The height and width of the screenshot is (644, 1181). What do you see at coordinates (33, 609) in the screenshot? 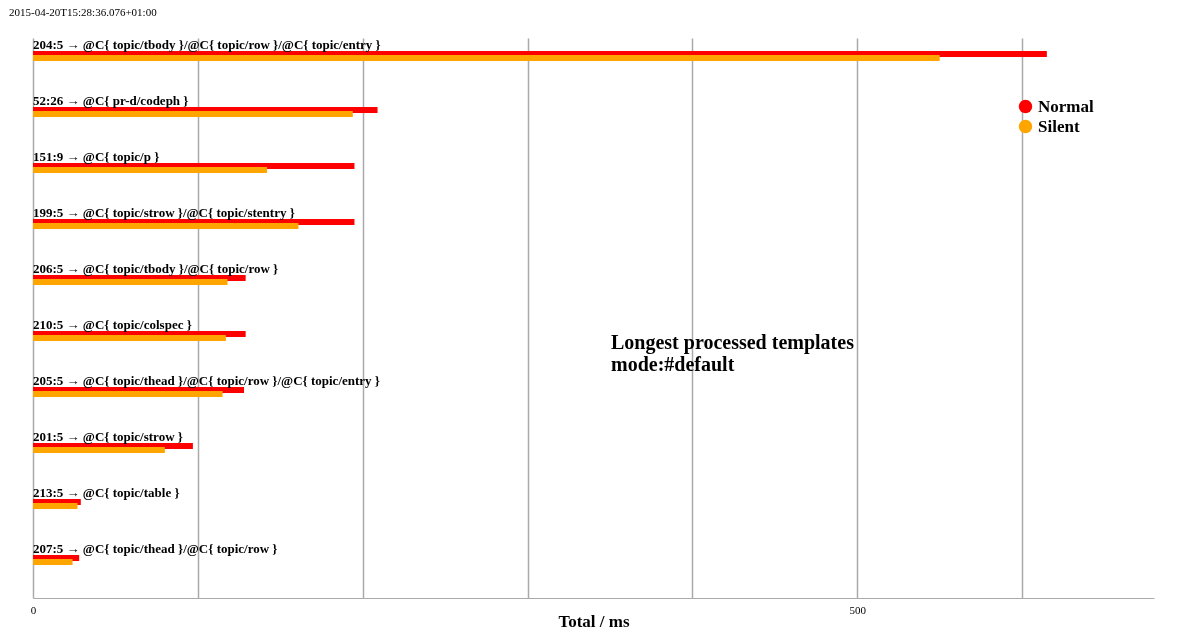
I see `x-tick-label: 0` at bounding box center [33, 609].